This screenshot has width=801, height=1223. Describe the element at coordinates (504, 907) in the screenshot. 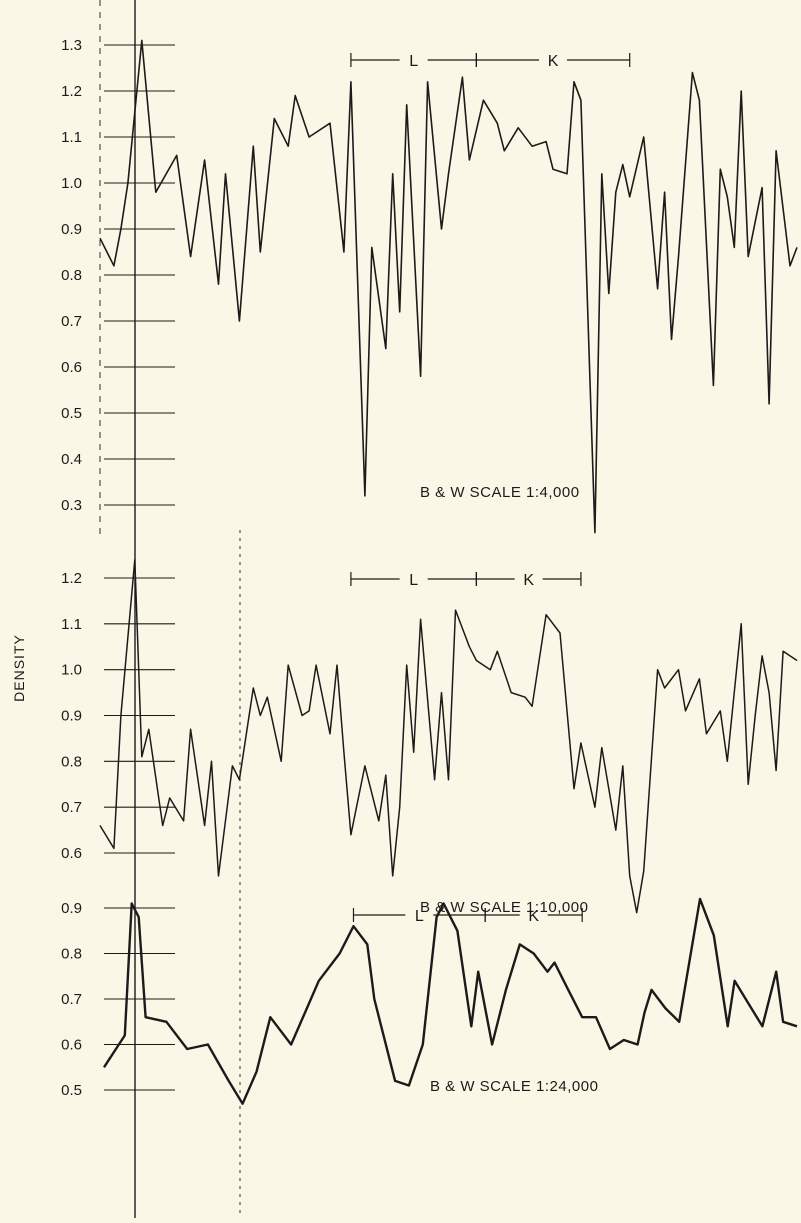

I see `panel-2-caption: B & W SCALE 1:10,000` at that location.